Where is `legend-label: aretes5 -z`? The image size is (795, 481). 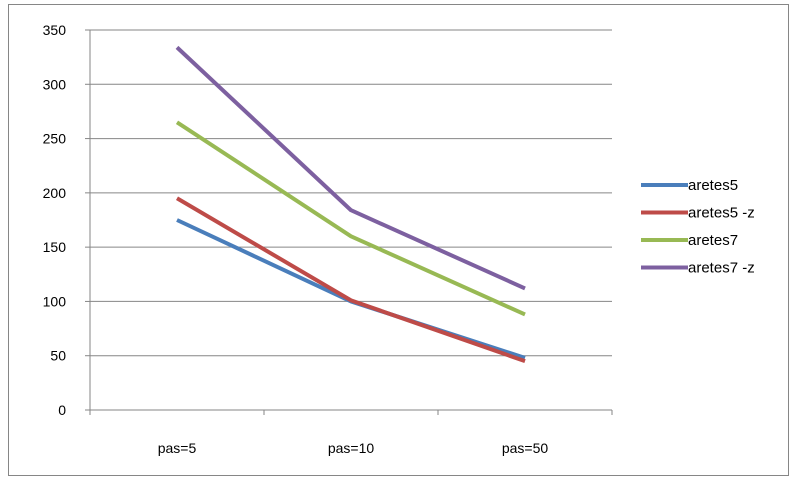
legend-label: aretes5 -z is located at coordinates (721, 213).